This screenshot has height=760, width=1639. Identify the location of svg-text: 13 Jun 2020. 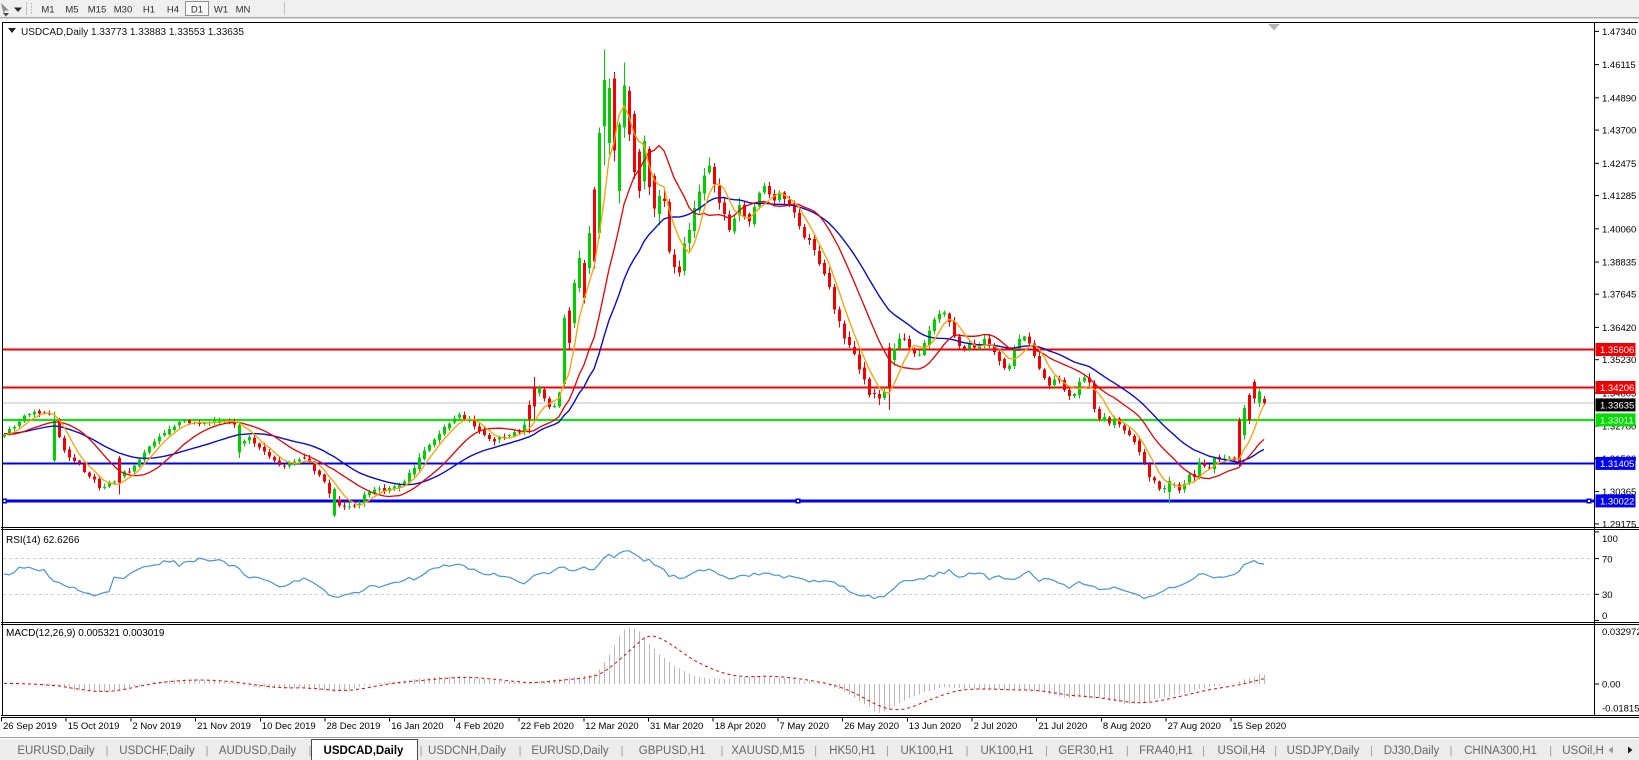
(935, 726).